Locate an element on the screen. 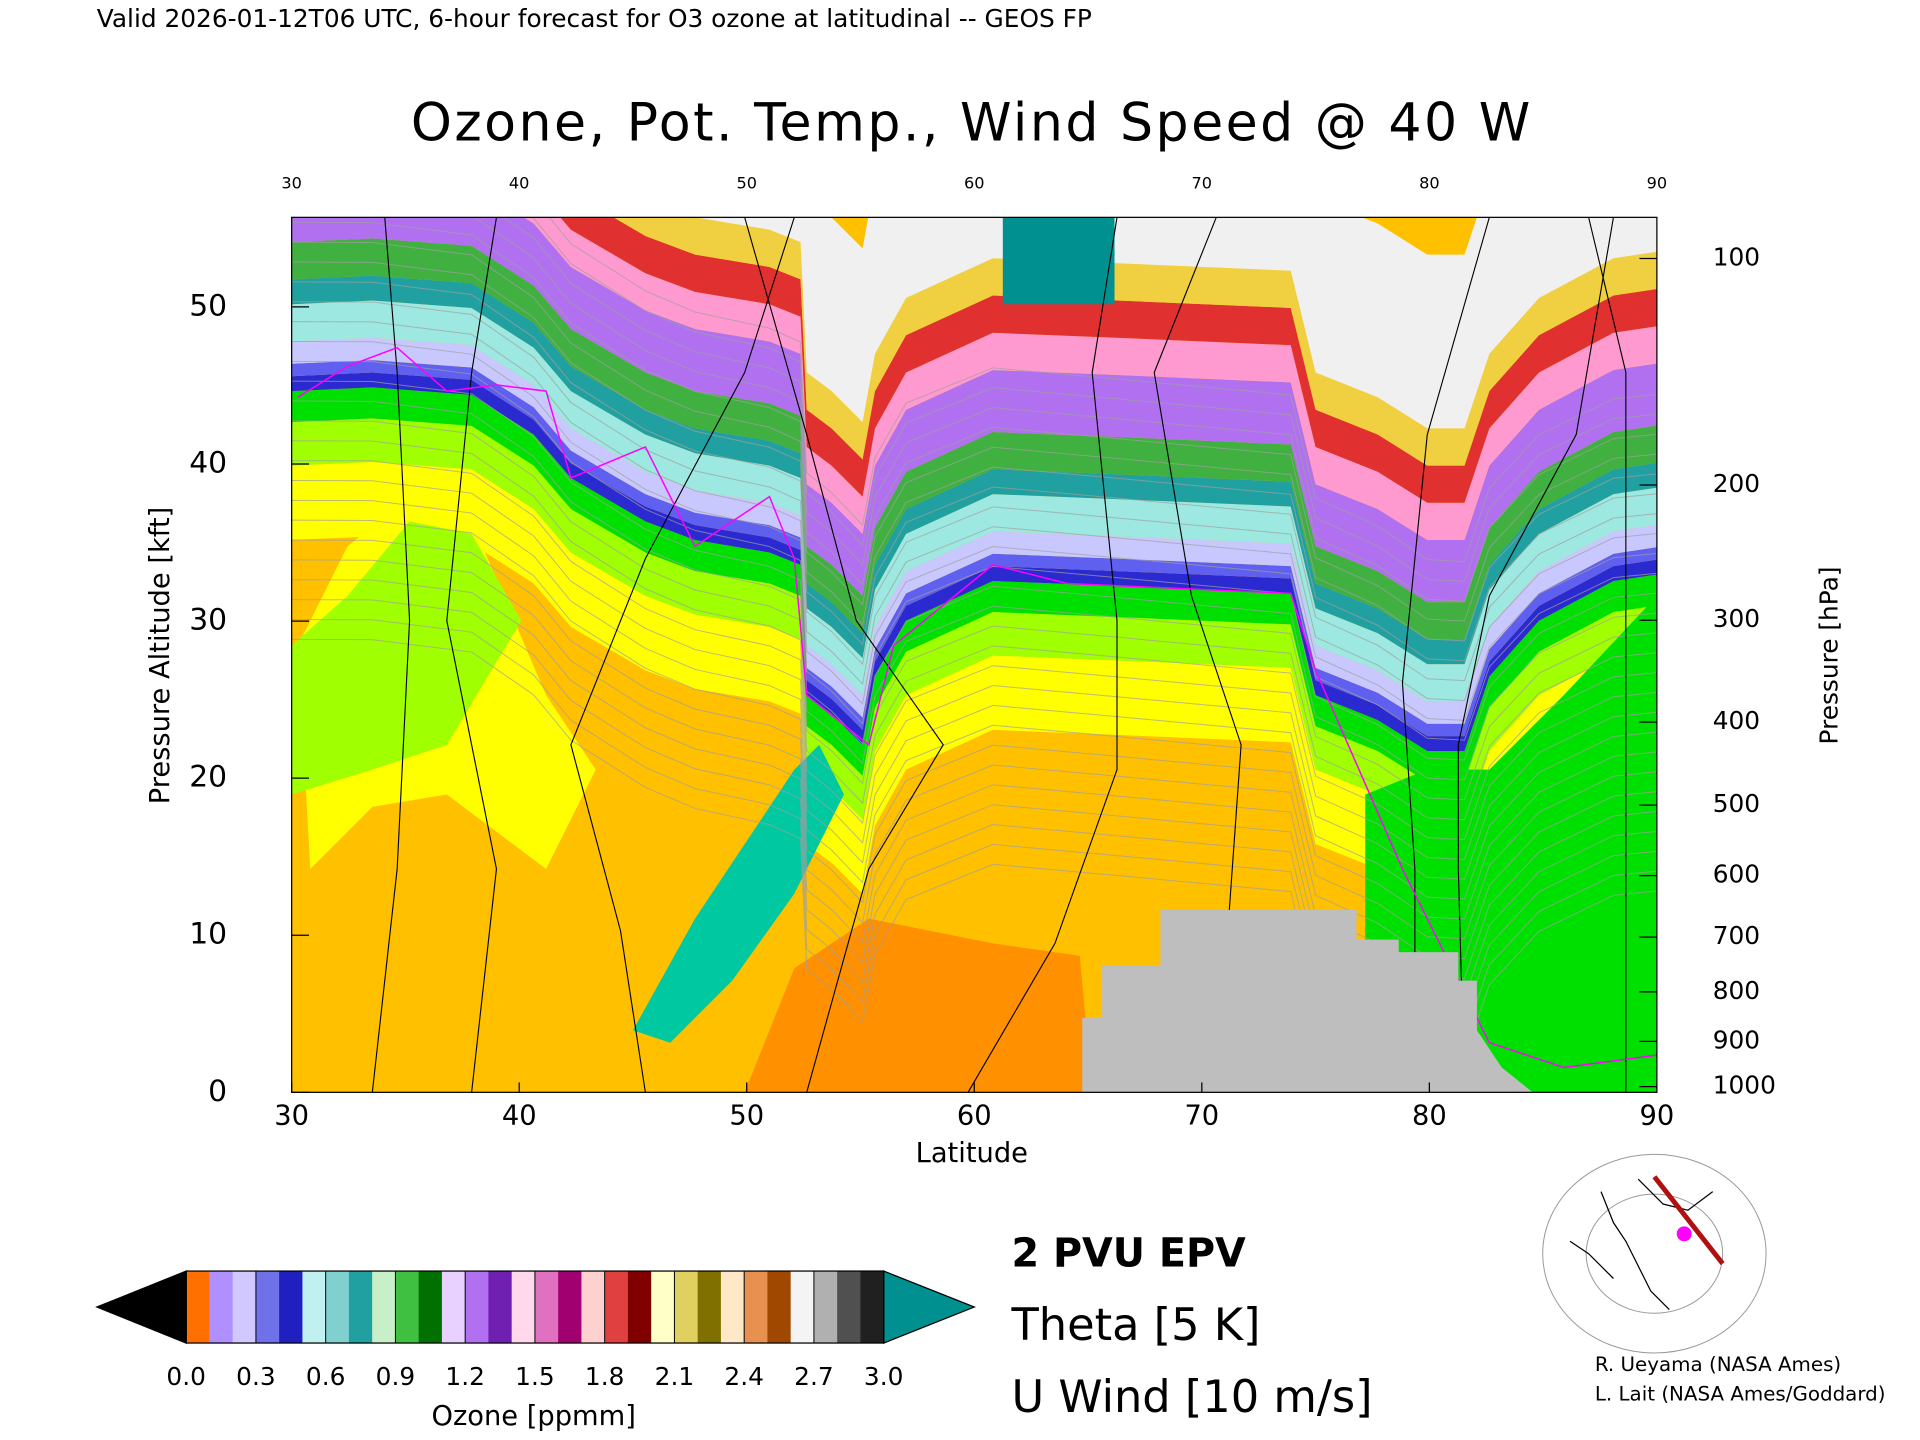  colorbar-under is located at coordinates (141, 1307).